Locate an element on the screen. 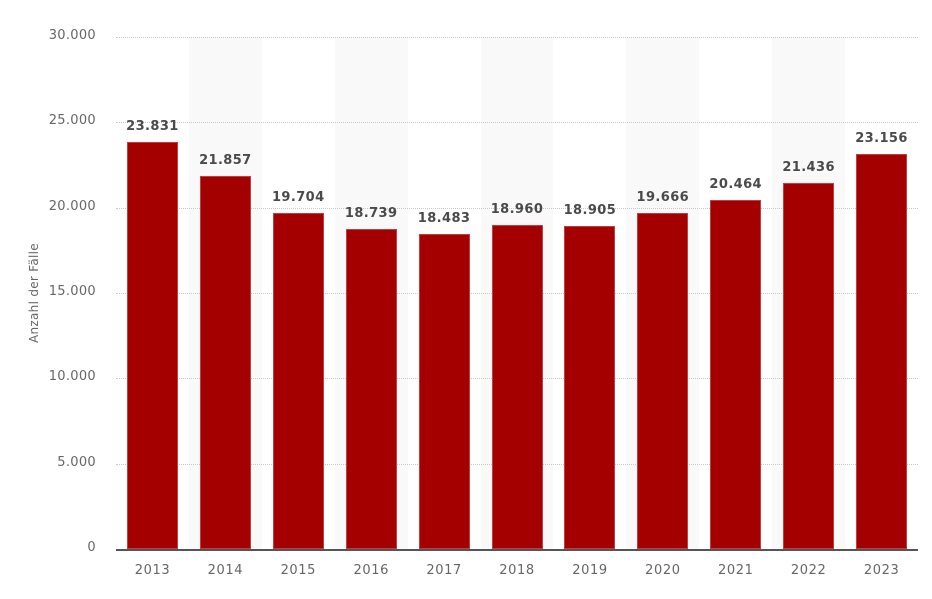 This screenshot has width=932, height=599. data-label: 18.960 is located at coordinates (517, 210).